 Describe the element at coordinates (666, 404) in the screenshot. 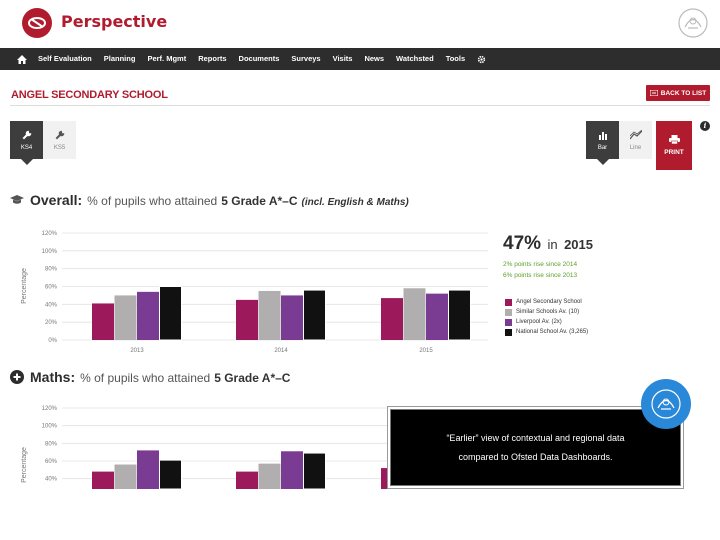

I see `crest-badge-icon` at that location.